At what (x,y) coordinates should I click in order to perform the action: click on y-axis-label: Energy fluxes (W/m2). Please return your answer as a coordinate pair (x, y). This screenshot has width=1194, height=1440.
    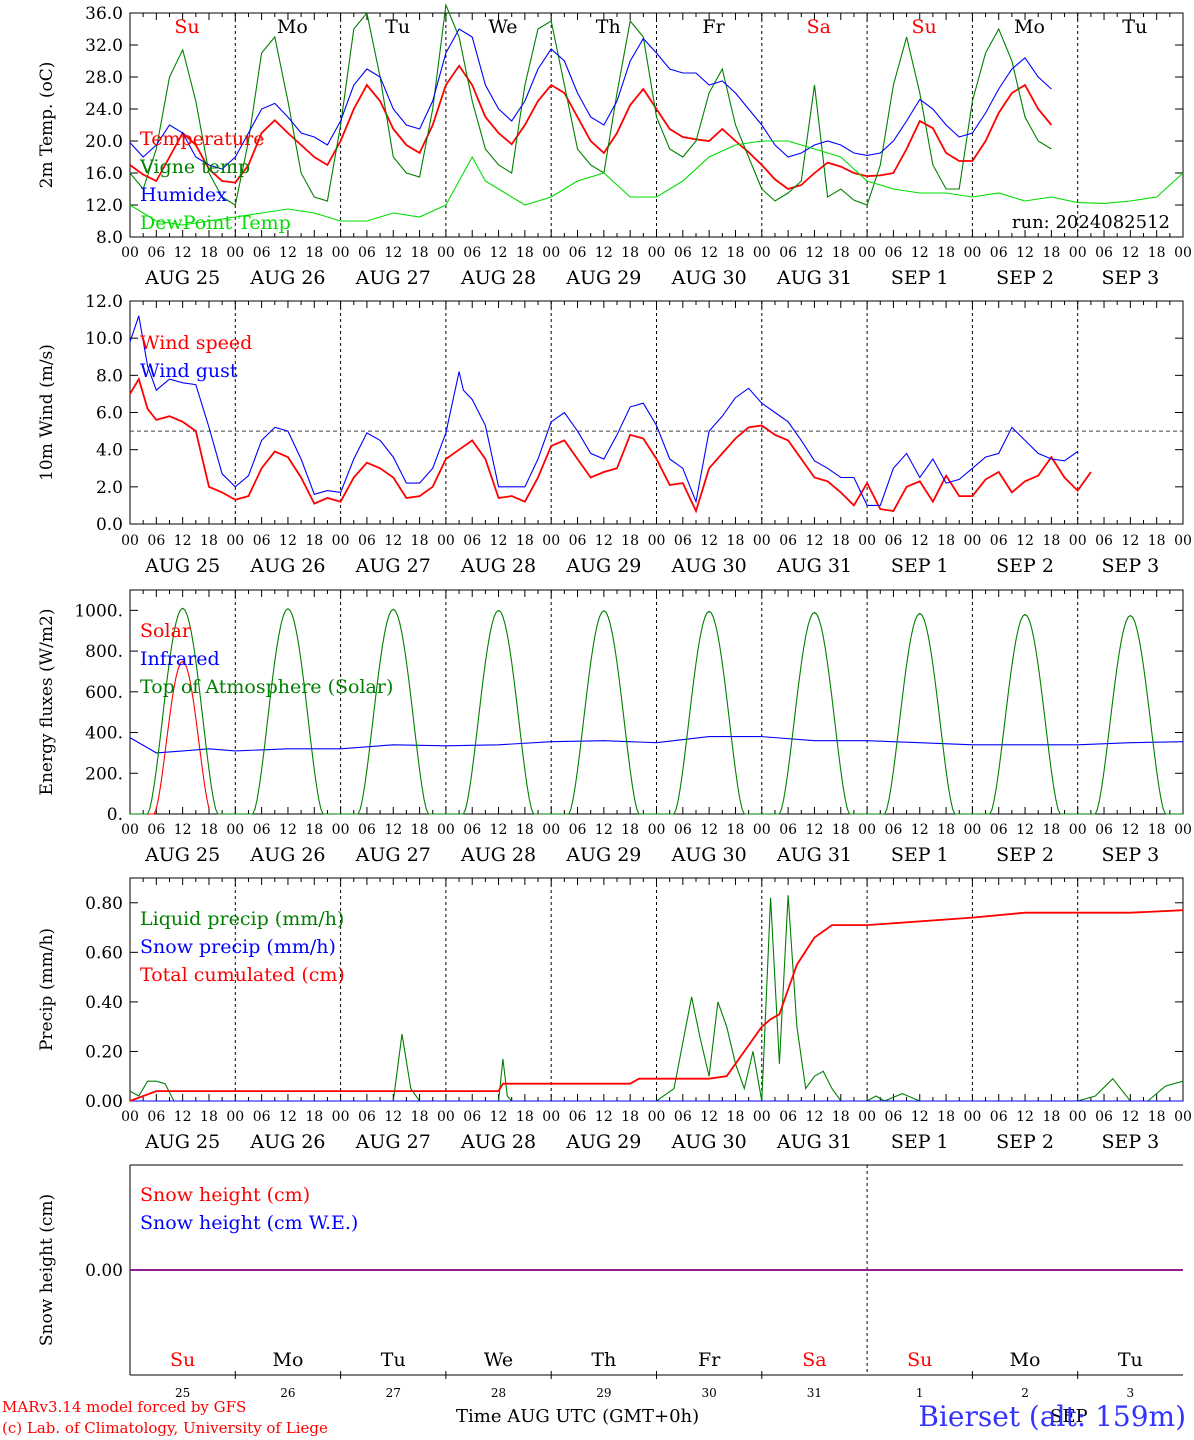
    Looking at the image, I should click on (47, 702).